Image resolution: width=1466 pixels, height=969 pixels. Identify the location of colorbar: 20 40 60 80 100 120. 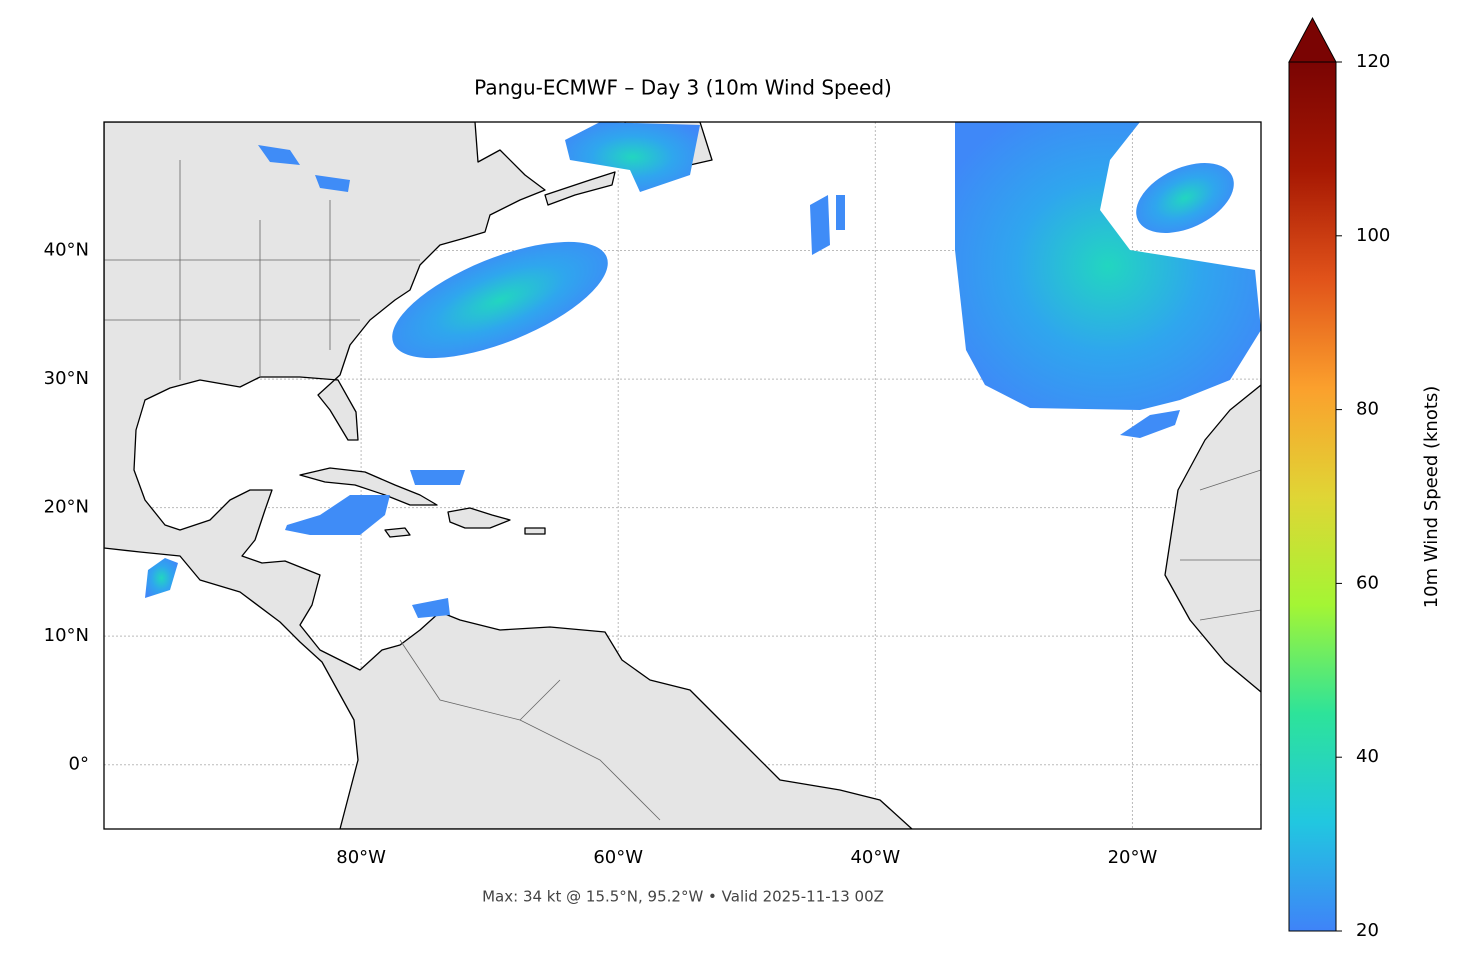
(1339, 478).